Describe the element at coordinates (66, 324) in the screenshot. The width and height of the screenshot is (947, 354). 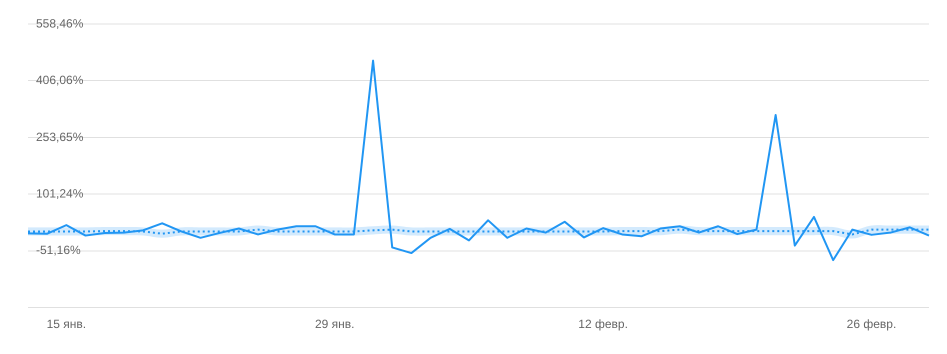
I see `x-tick-label: 15 янв.` at that location.